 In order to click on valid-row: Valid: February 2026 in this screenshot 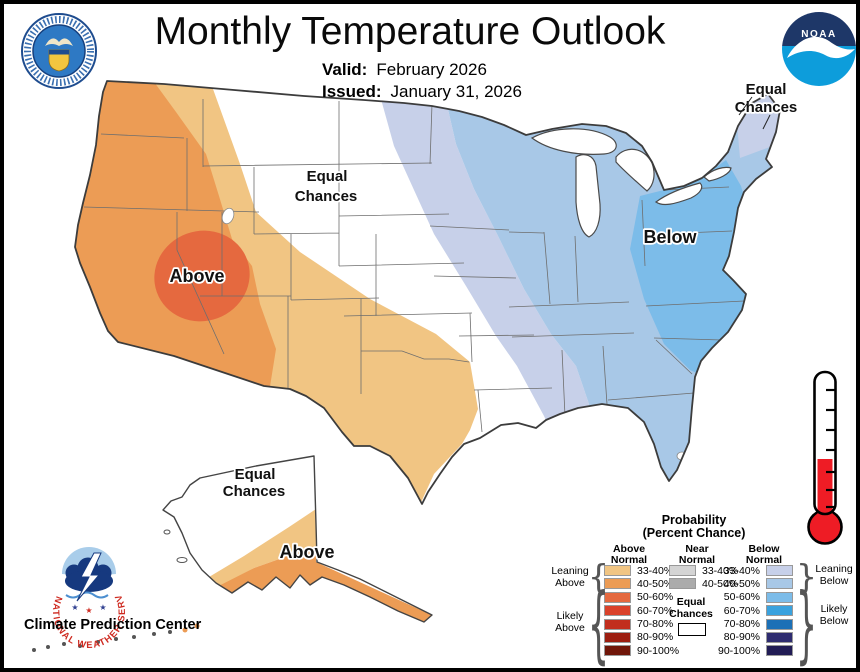, I will do `click(422, 71)`.